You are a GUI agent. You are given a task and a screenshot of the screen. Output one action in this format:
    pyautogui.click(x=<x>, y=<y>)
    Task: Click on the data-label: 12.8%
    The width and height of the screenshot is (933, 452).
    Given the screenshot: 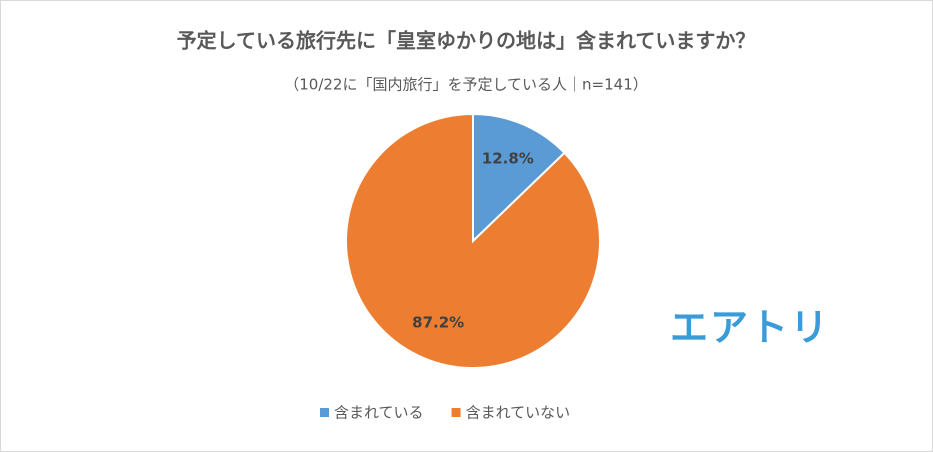 What is the action you would take?
    pyautogui.click(x=508, y=159)
    